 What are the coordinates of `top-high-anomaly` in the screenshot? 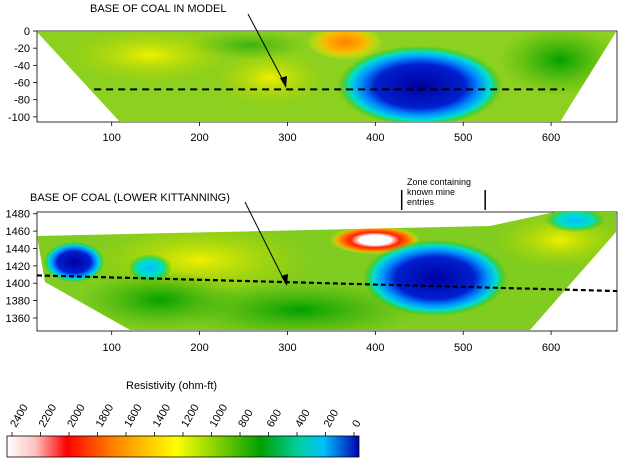 It's located at (345, 46).